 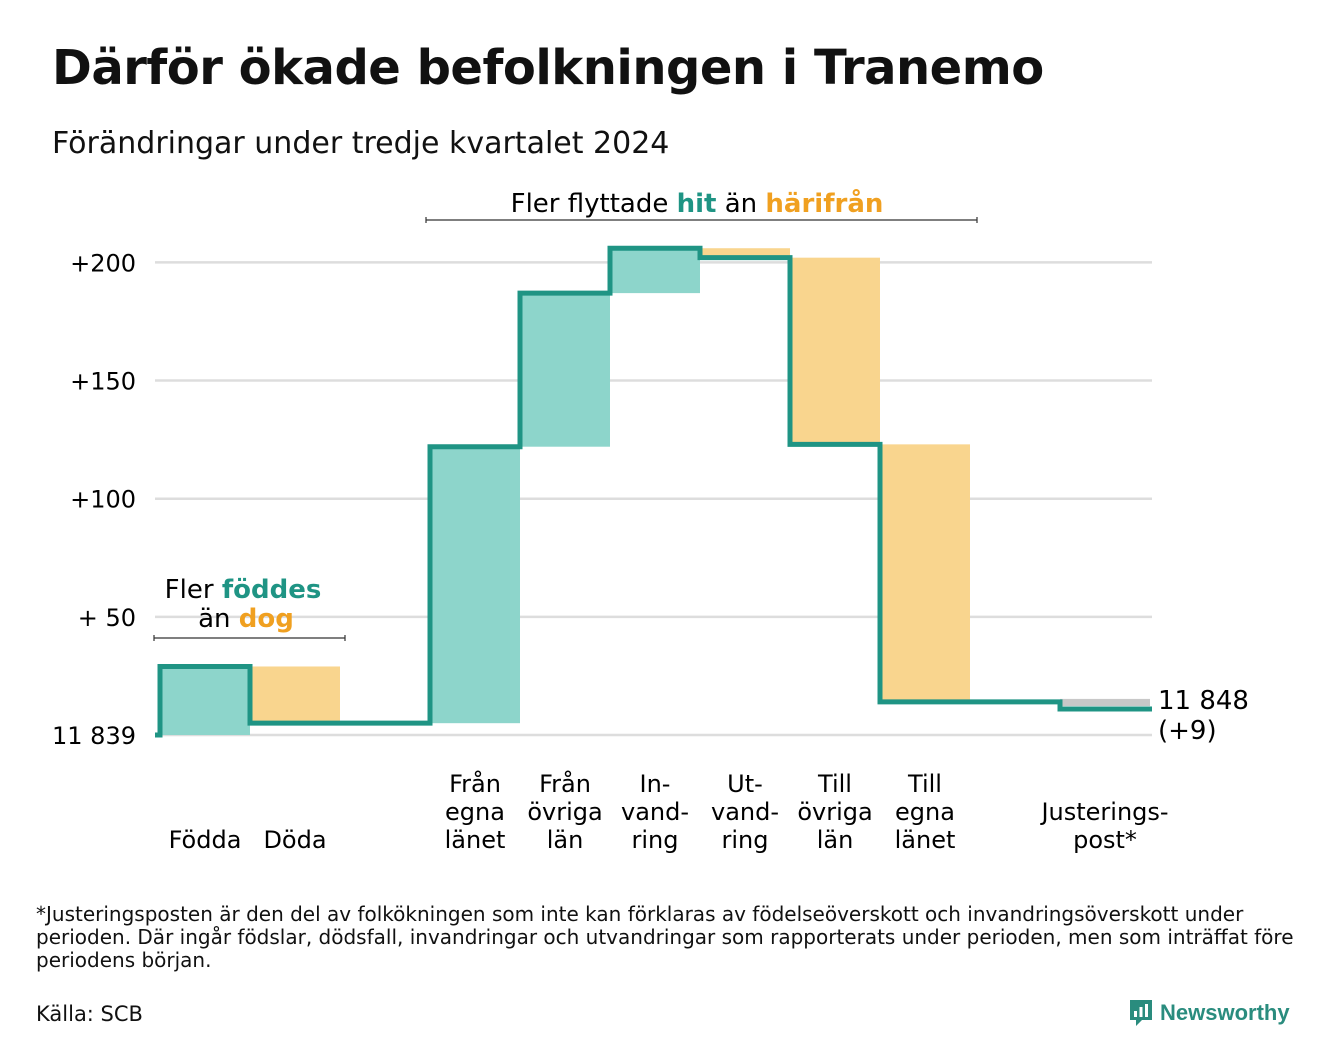 What do you see at coordinates (701, 220) in the screenshot?
I see `migration-bracket` at bounding box center [701, 220].